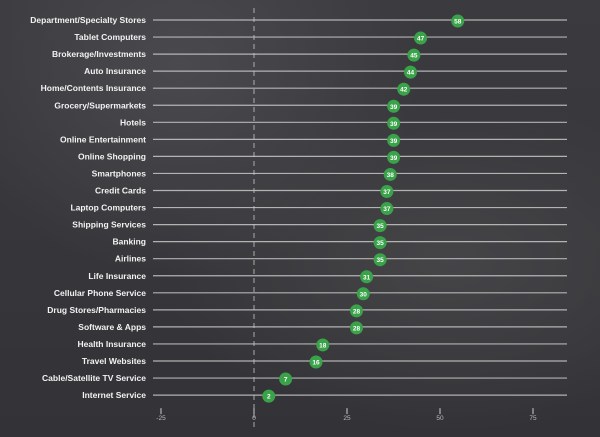  Describe the element at coordinates (254, 418) in the screenshot. I see `x-tick-label: 0` at that location.